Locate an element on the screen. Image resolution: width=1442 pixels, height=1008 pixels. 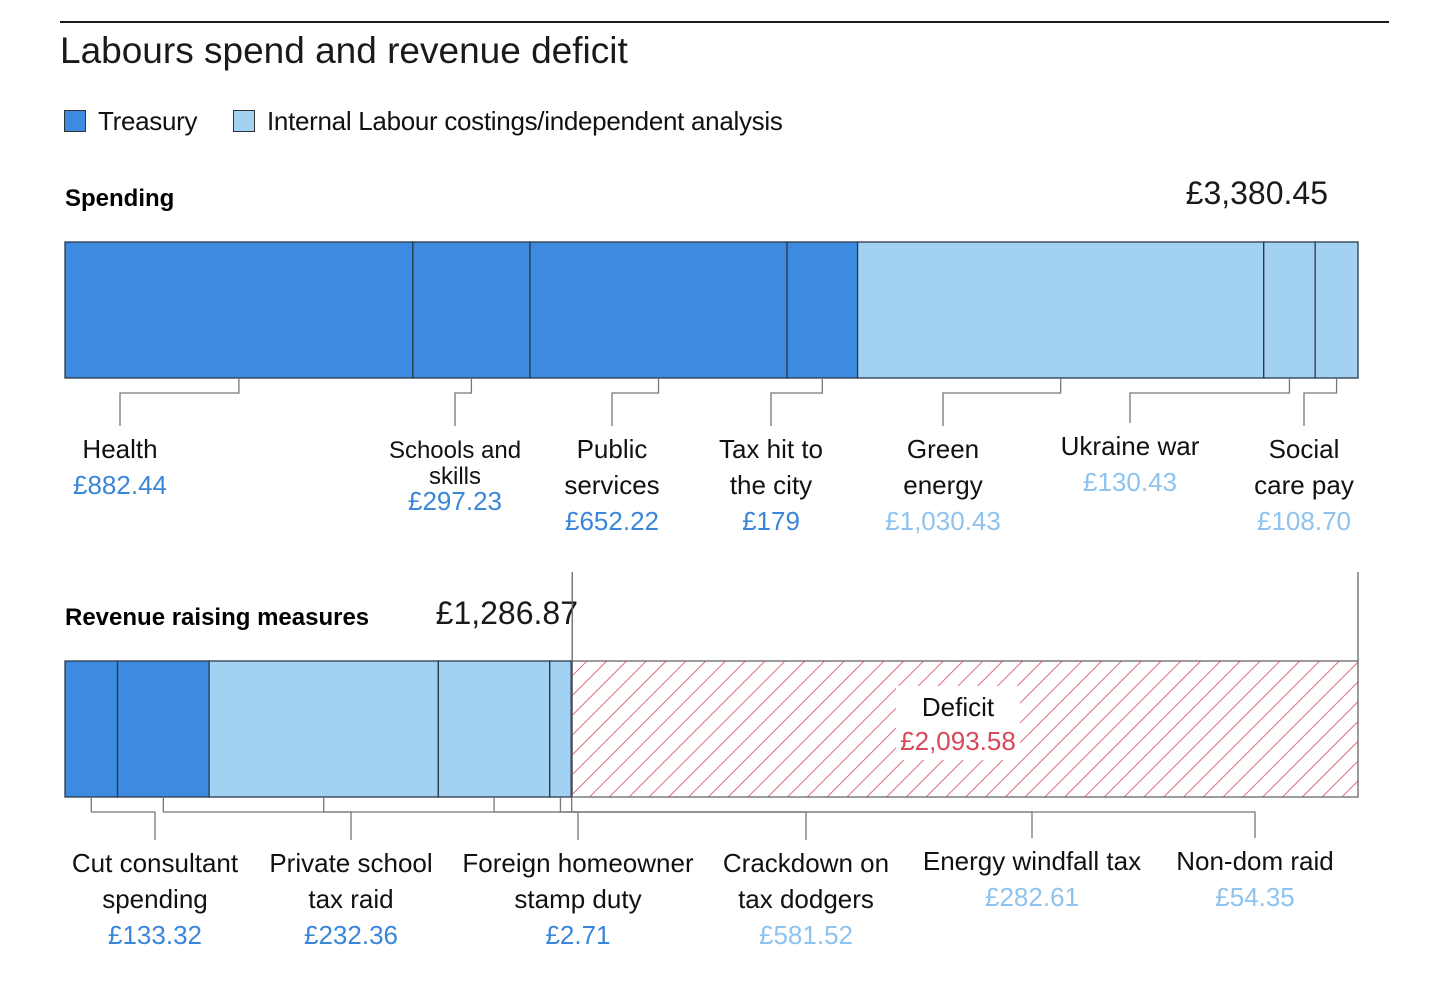
revenue-category-label: Private school is located at coordinates (350, 863).